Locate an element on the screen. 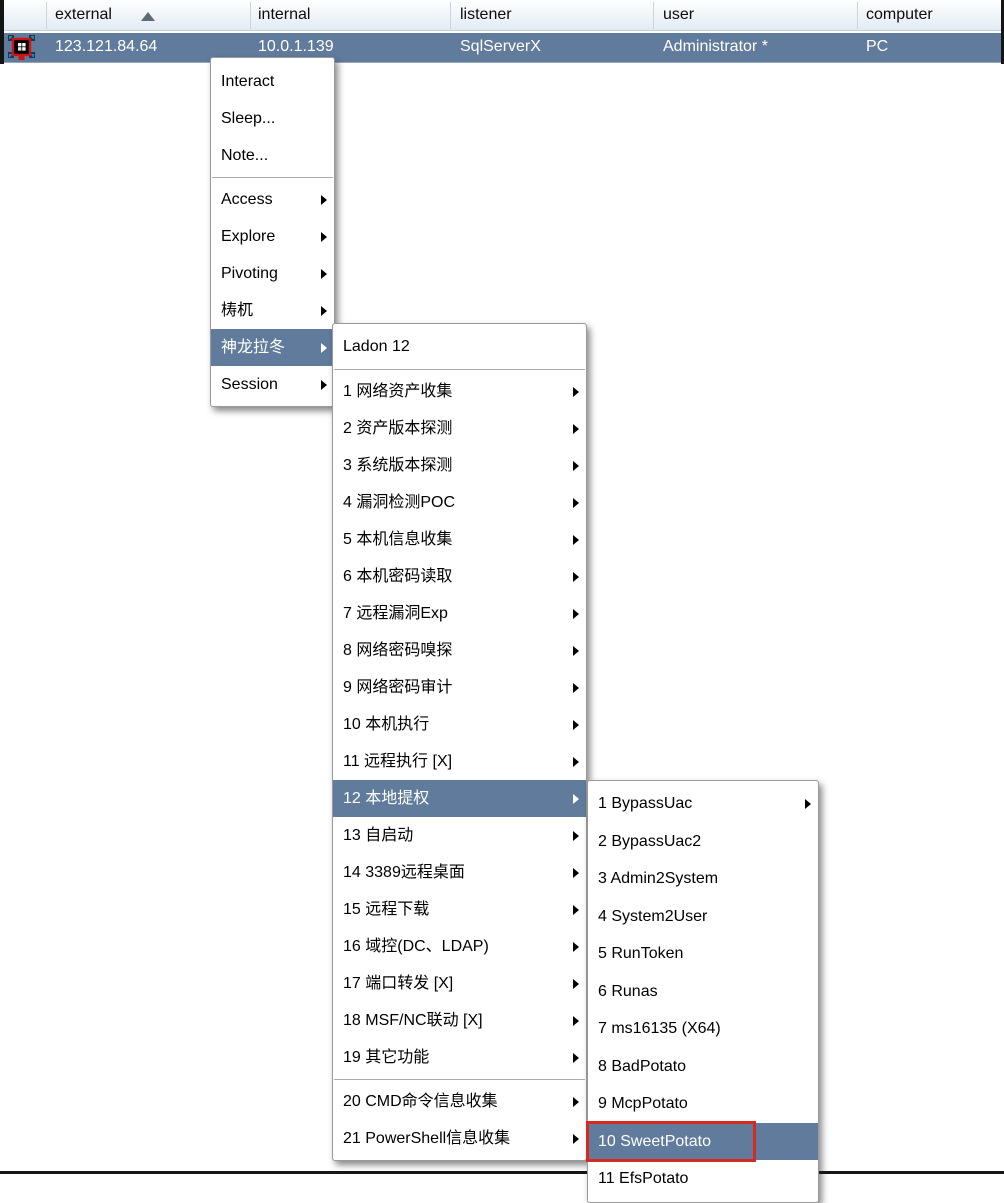 The height and width of the screenshot is (1203, 1004). ladon-item-4: 4 漏洞检测POC is located at coordinates (459, 502).